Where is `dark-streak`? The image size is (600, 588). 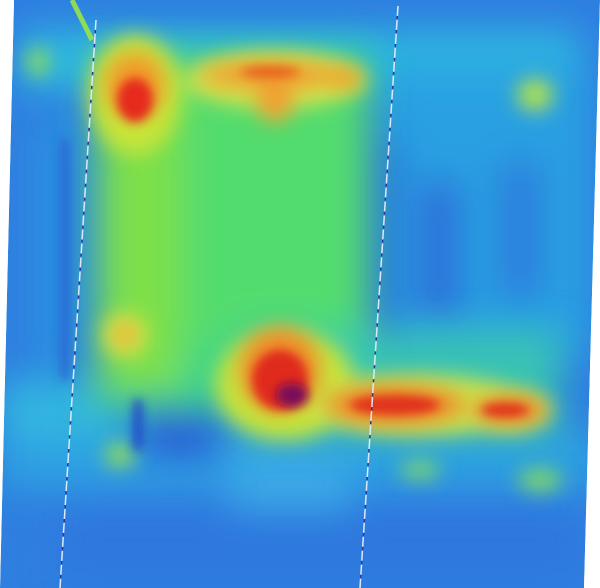 dark-streak is located at coordinates (101, 295).